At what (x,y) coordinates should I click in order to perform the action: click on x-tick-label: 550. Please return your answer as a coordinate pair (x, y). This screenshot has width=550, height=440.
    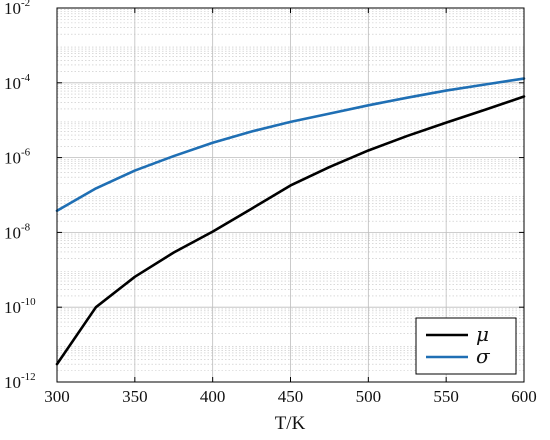
    Looking at the image, I should click on (446, 396).